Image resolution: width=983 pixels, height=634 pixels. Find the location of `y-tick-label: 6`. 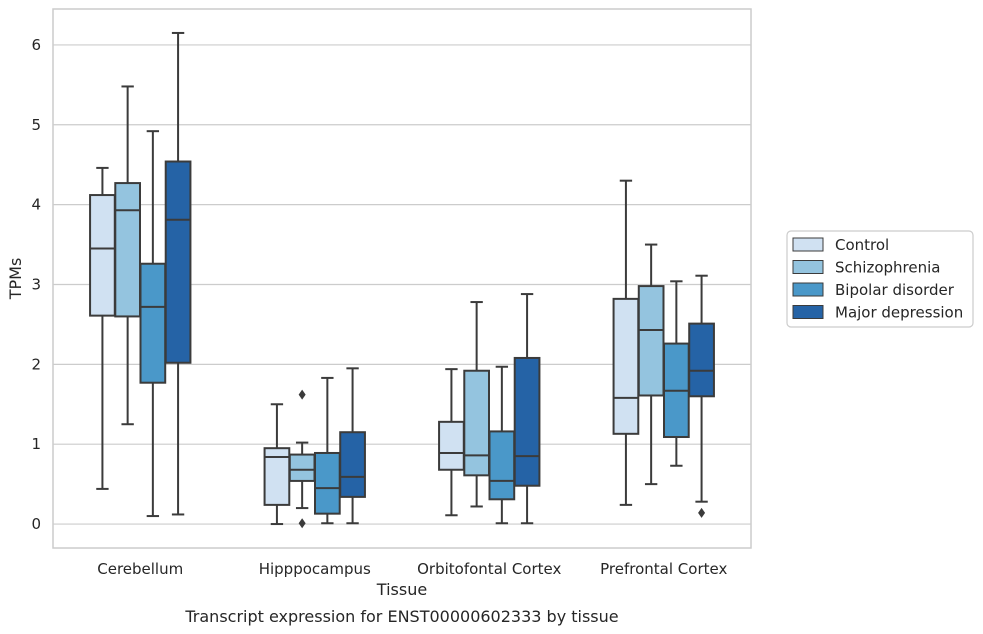

y-tick-label: 6 is located at coordinates (36, 45).